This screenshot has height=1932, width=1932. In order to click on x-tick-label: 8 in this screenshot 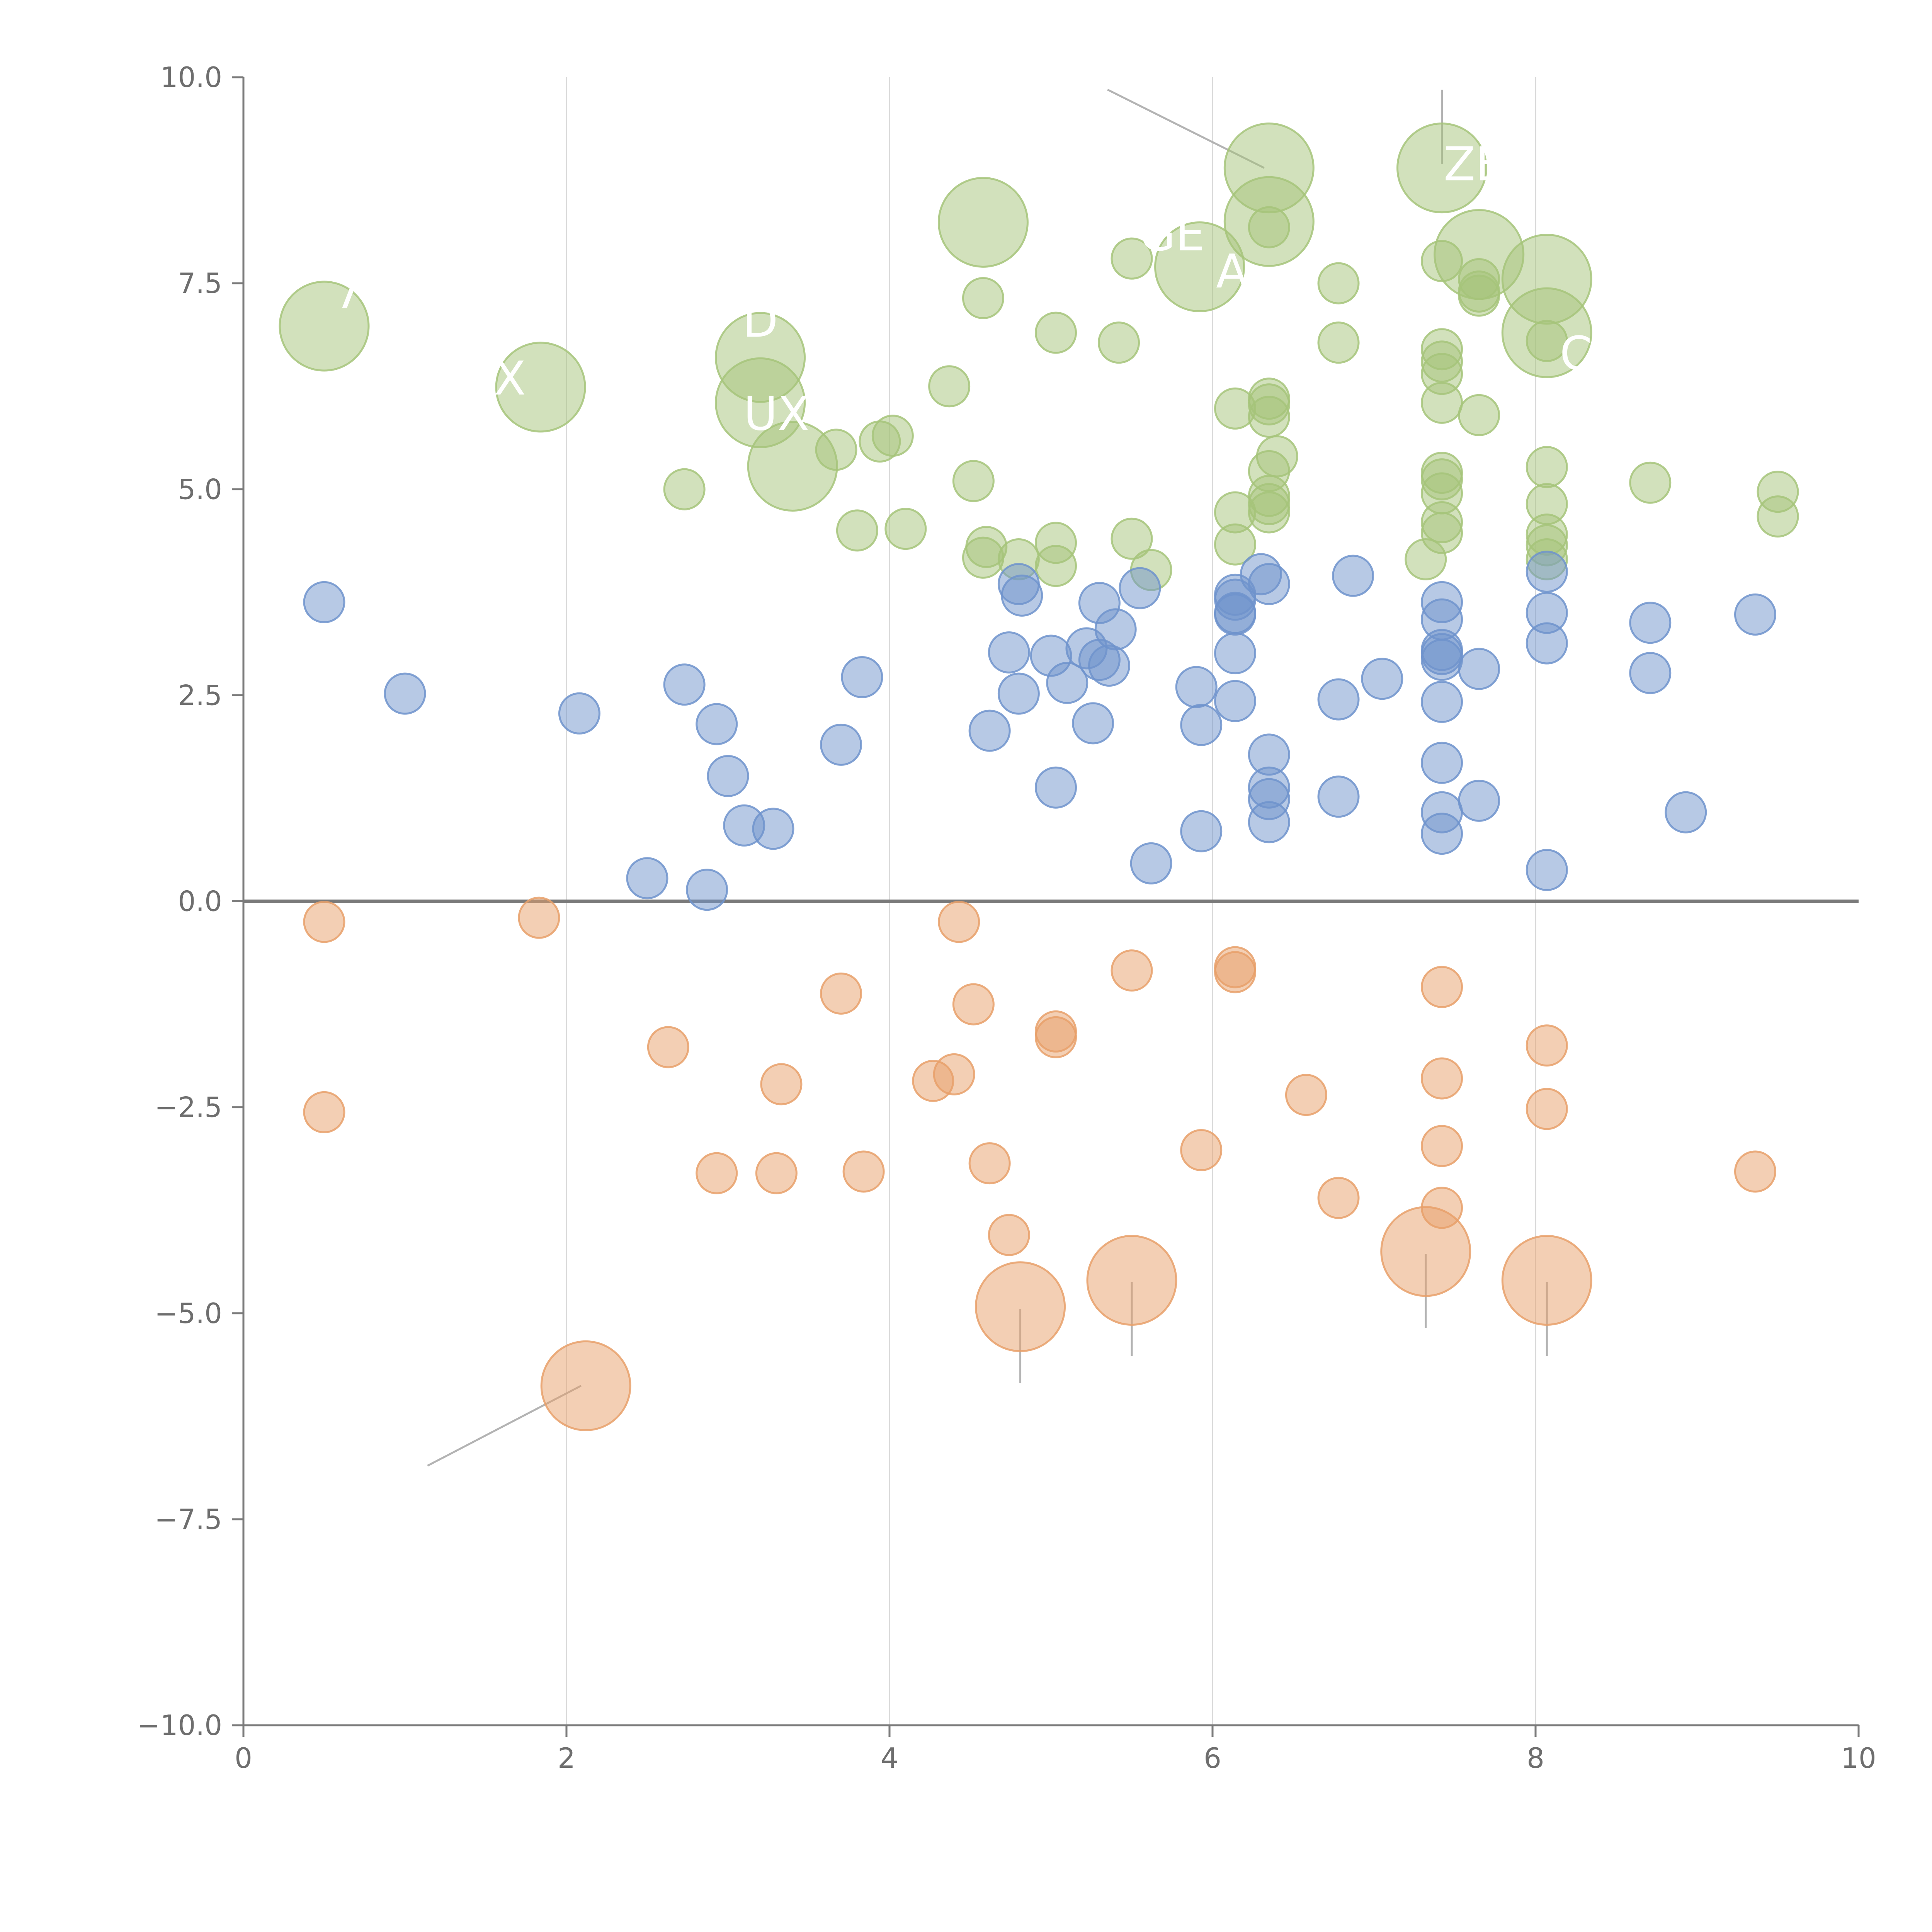, I will do `click(1536, 1758)`.